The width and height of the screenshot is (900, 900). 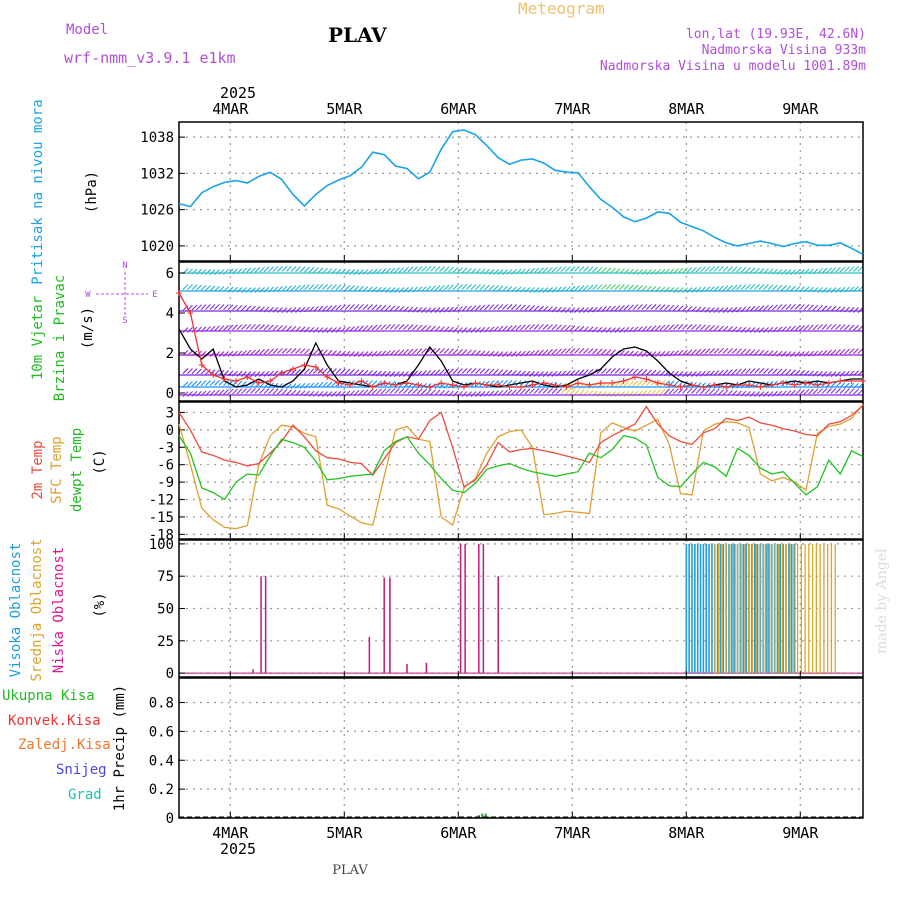 What do you see at coordinates (157, 138) in the screenshot?
I see `y-tick-label: 1038` at bounding box center [157, 138].